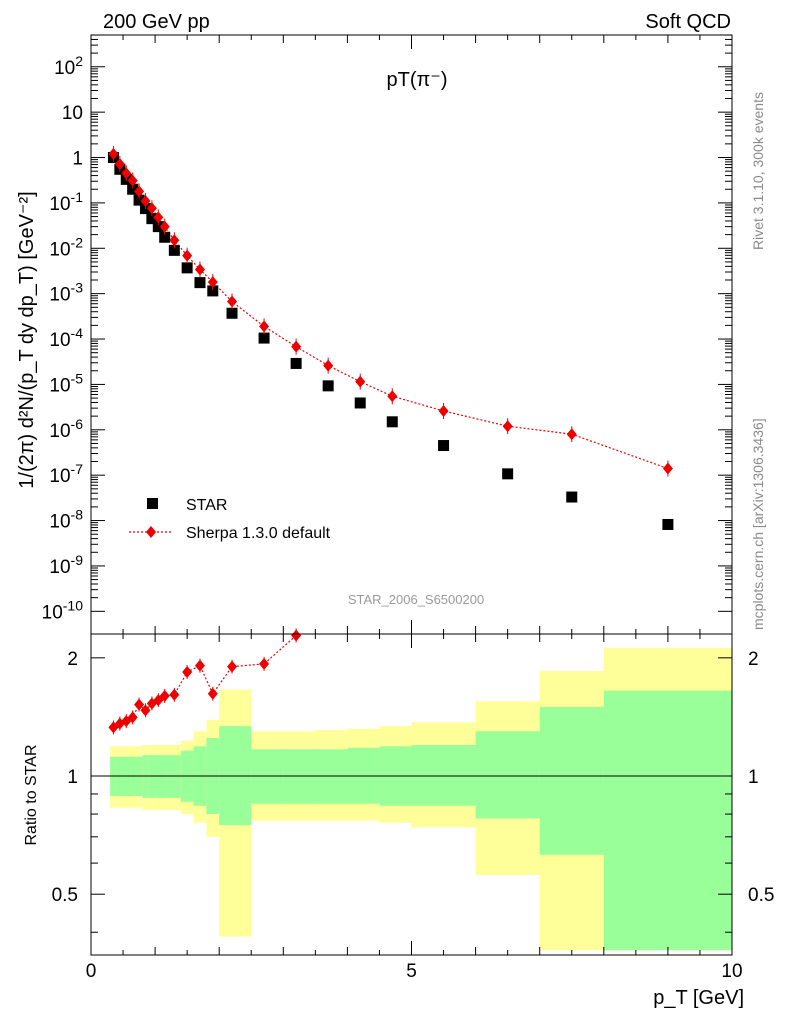 The width and height of the screenshot is (786, 1024). Describe the element at coordinates (731, 971) in the screenshot. I see `x-tick-label: 10` at that location.